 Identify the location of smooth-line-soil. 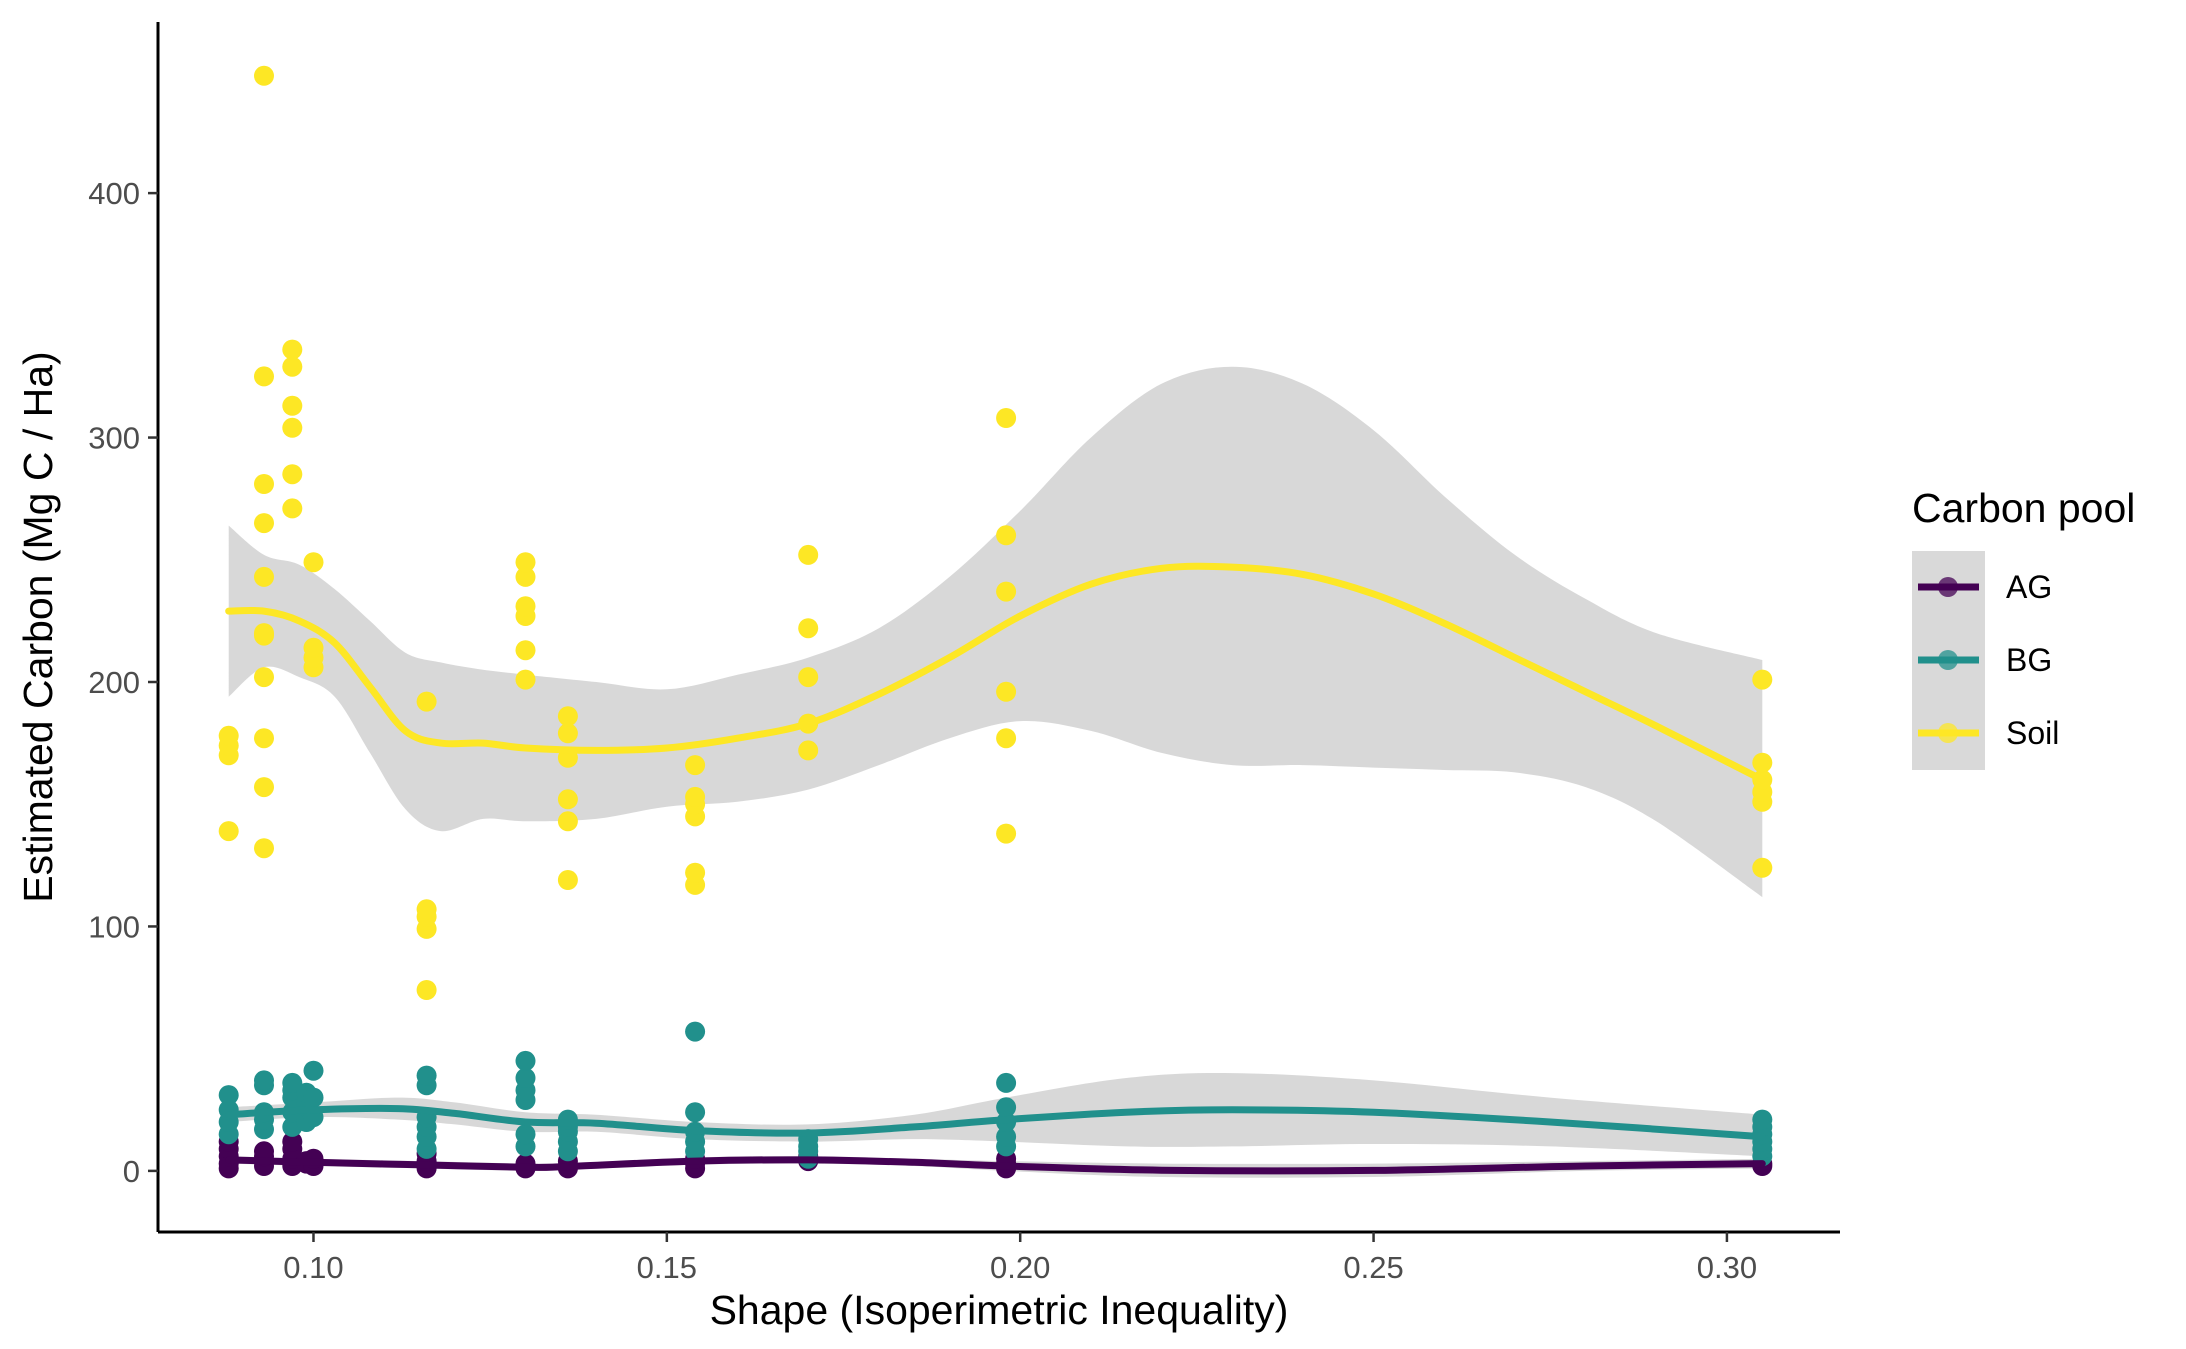
(995, 673).